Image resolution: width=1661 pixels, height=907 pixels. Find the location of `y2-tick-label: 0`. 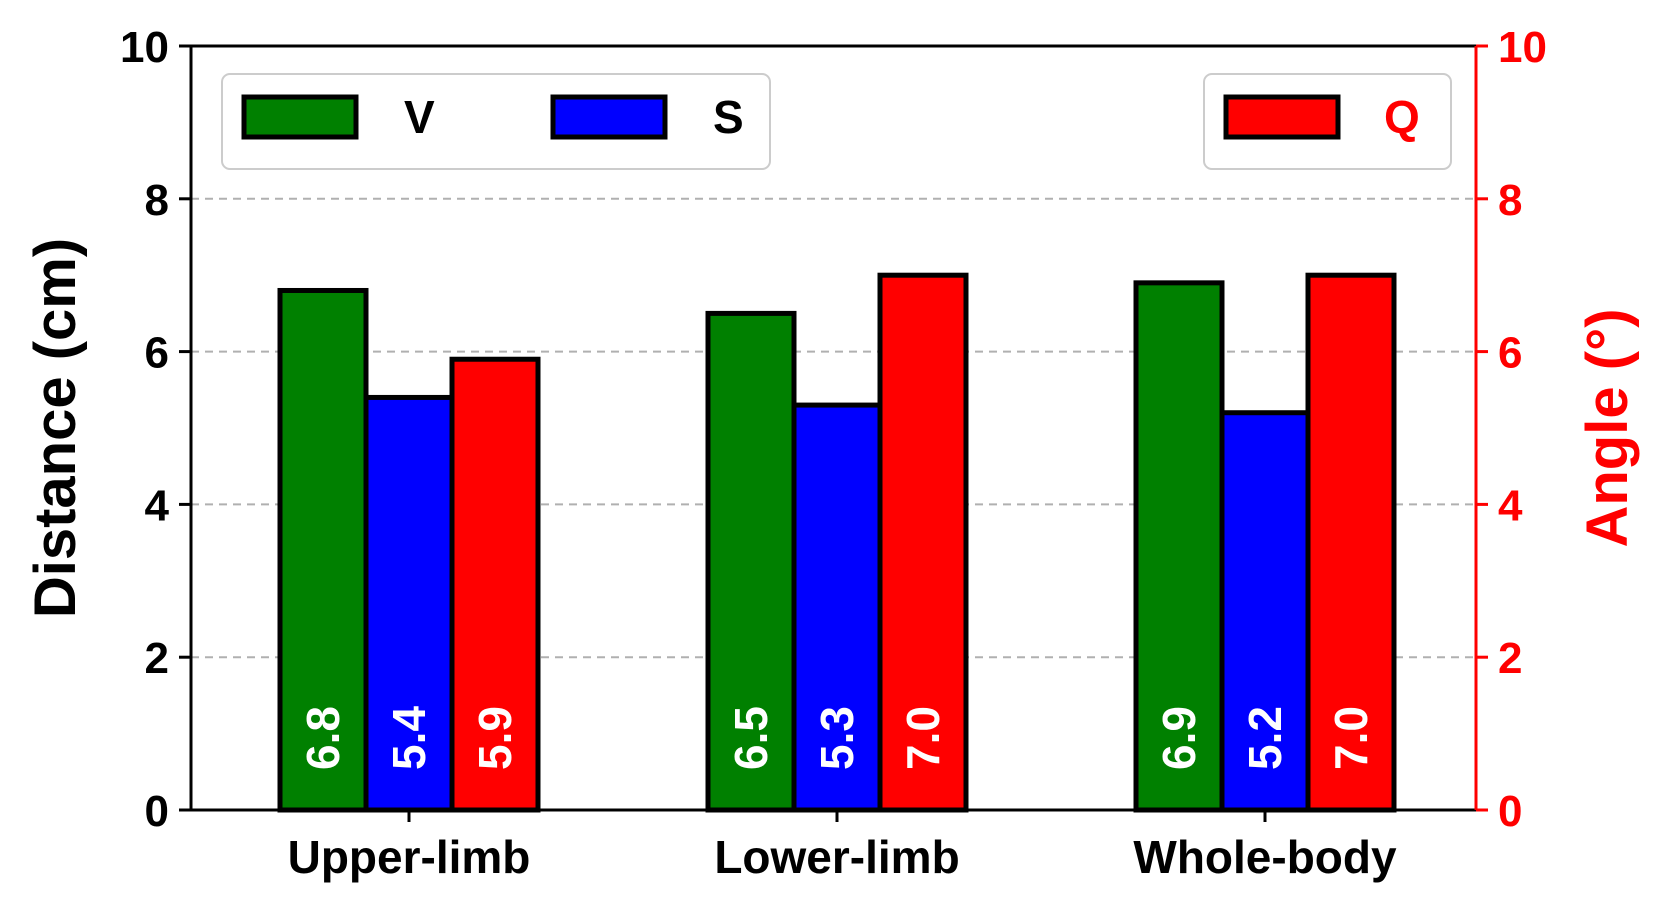

y2-tick-label: 0 is located at coordinates (1510, 811).